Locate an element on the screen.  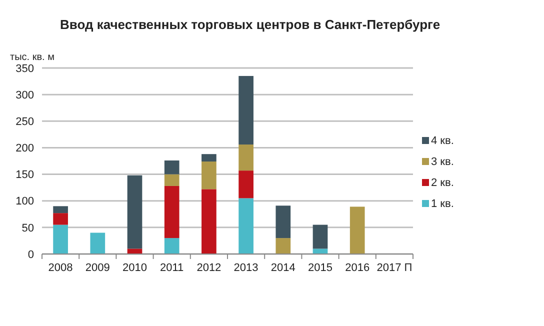
legend-label: 3 кв. is located at coordinates (442, 162).